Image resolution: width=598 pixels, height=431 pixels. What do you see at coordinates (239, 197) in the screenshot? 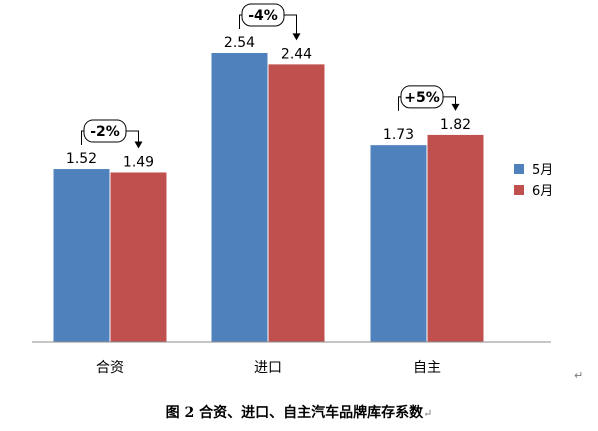
I see `bar-进口-5月` at bounding box center [239, 197].